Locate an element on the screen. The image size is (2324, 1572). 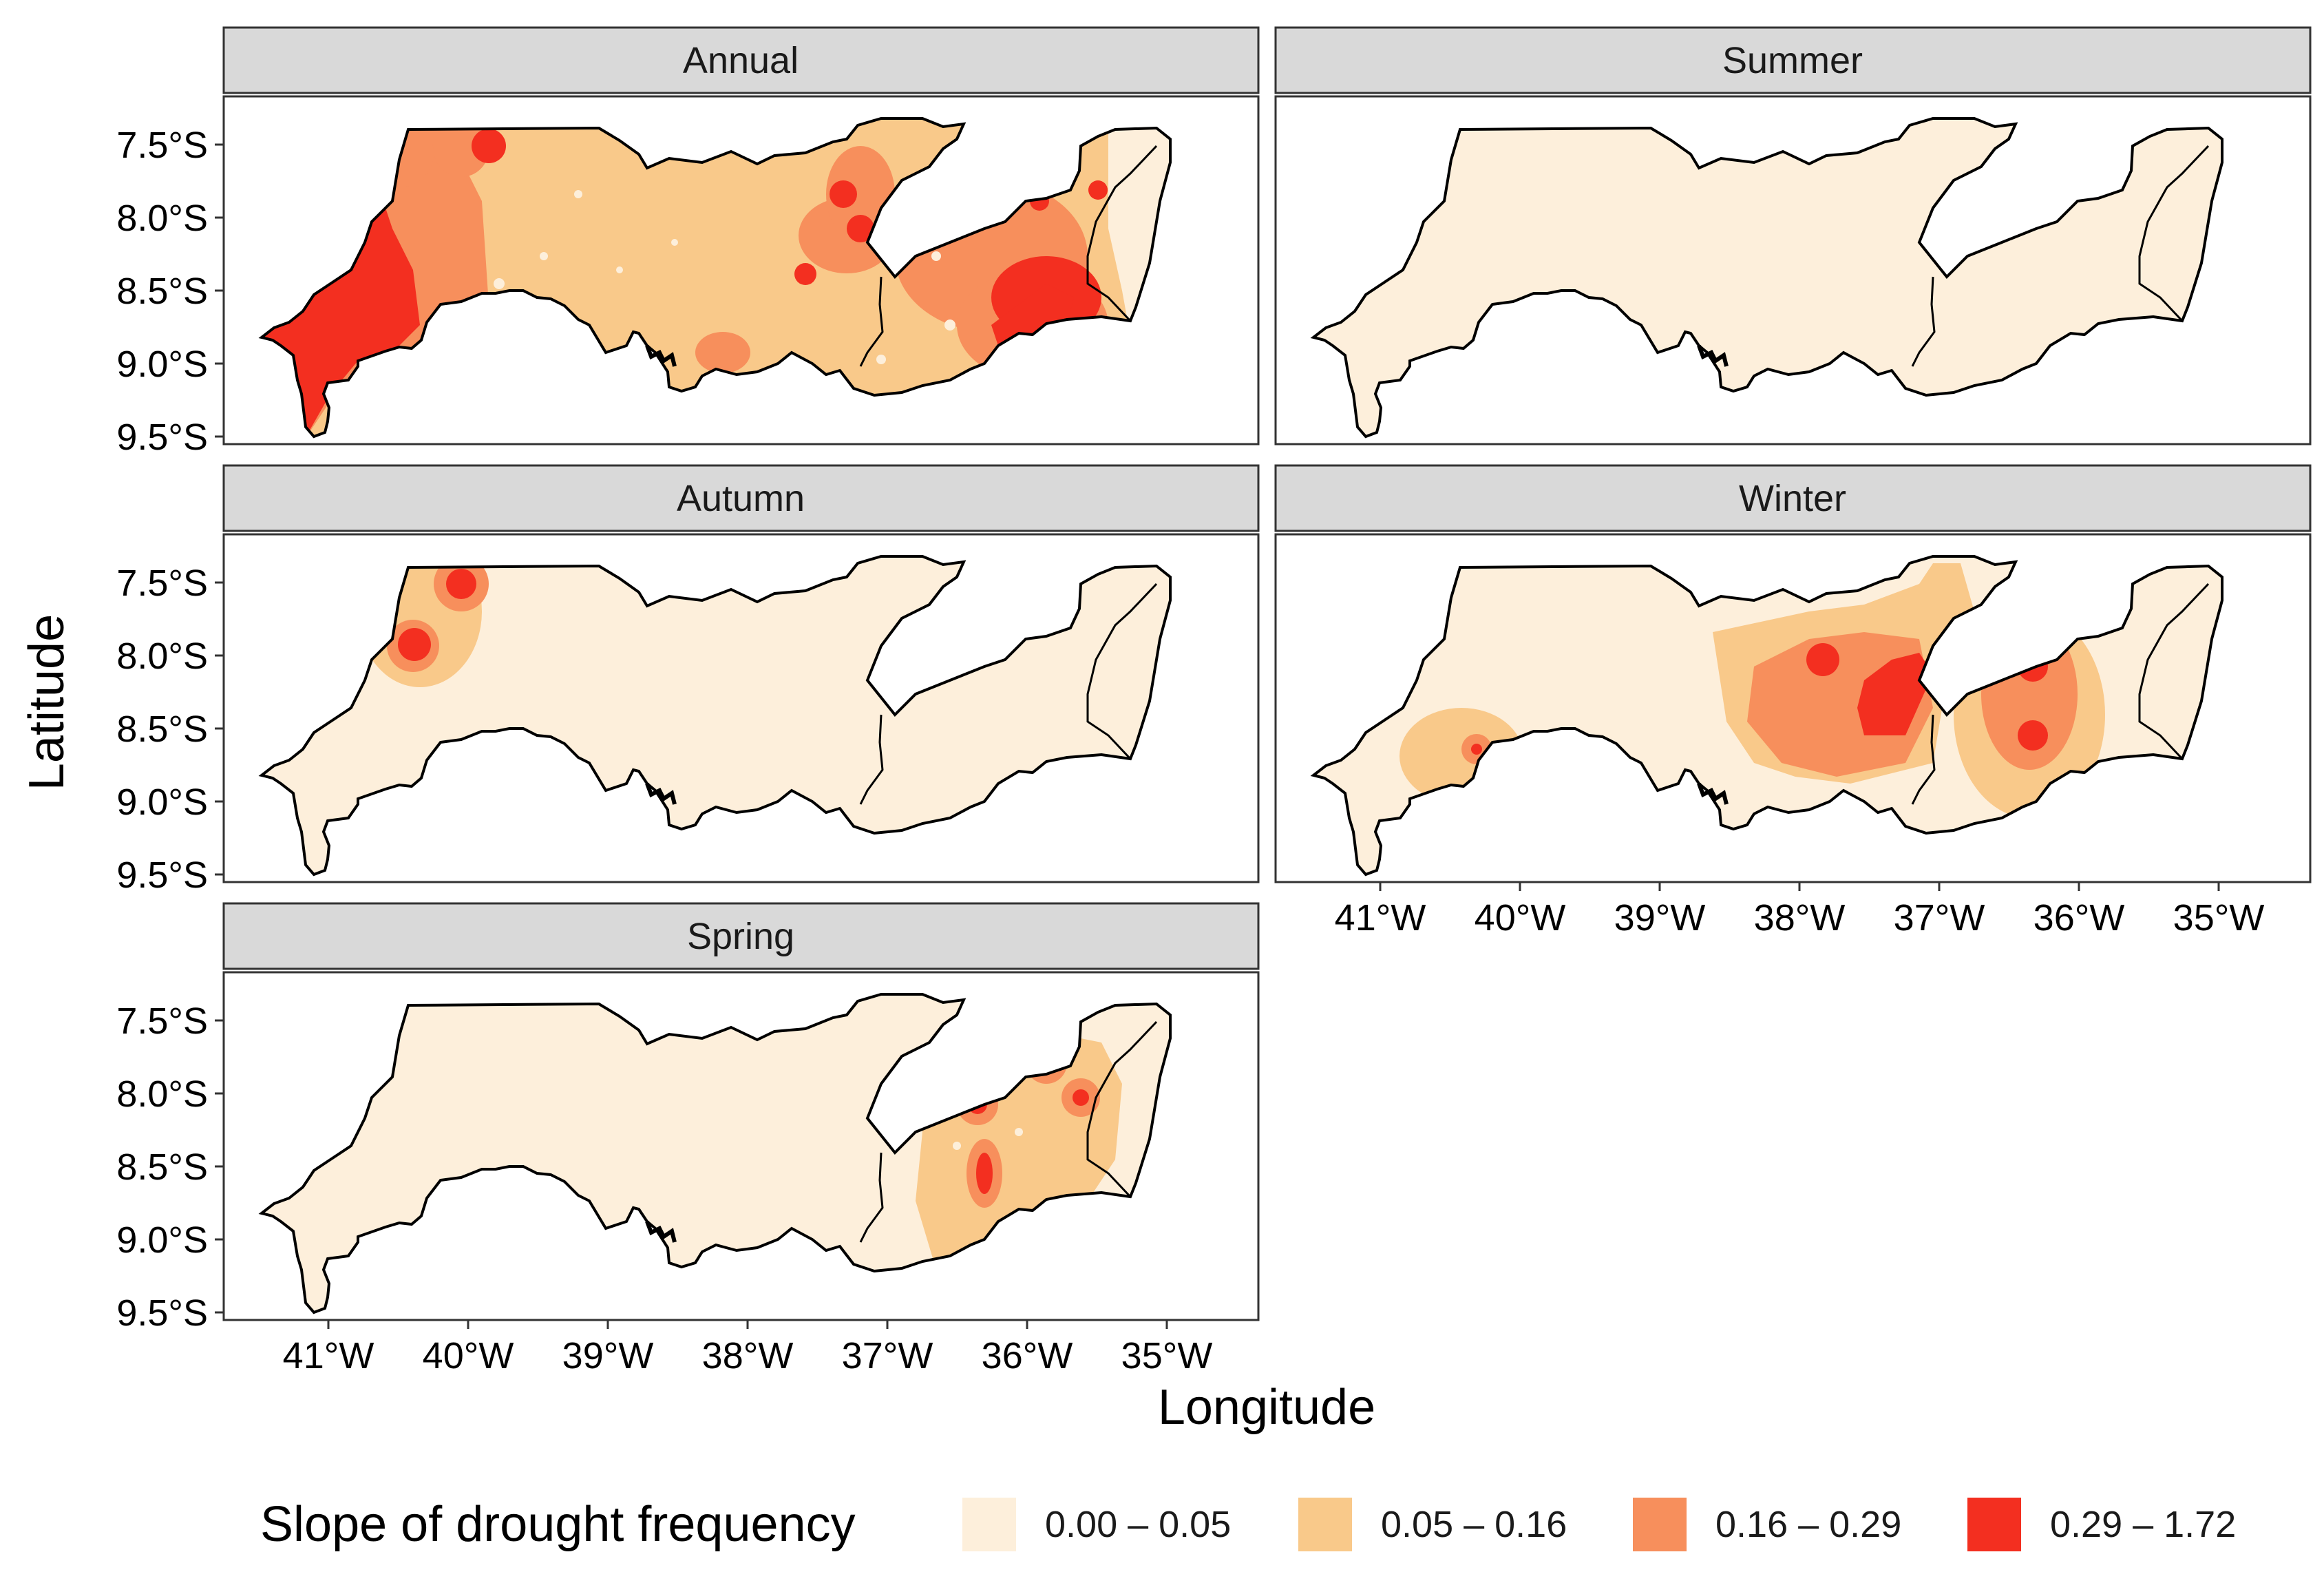
panel-title: Annual is located at coordinates (741, 61).